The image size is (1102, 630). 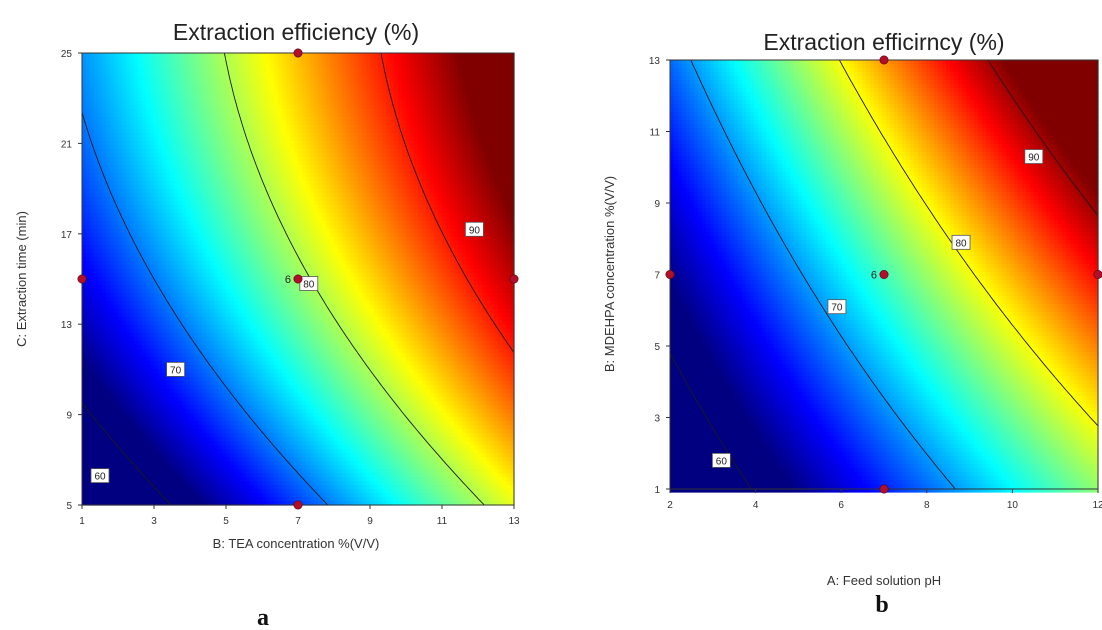 I want to click on chart-title: Extraction efficirncy (%), so click(x=883, y=42).